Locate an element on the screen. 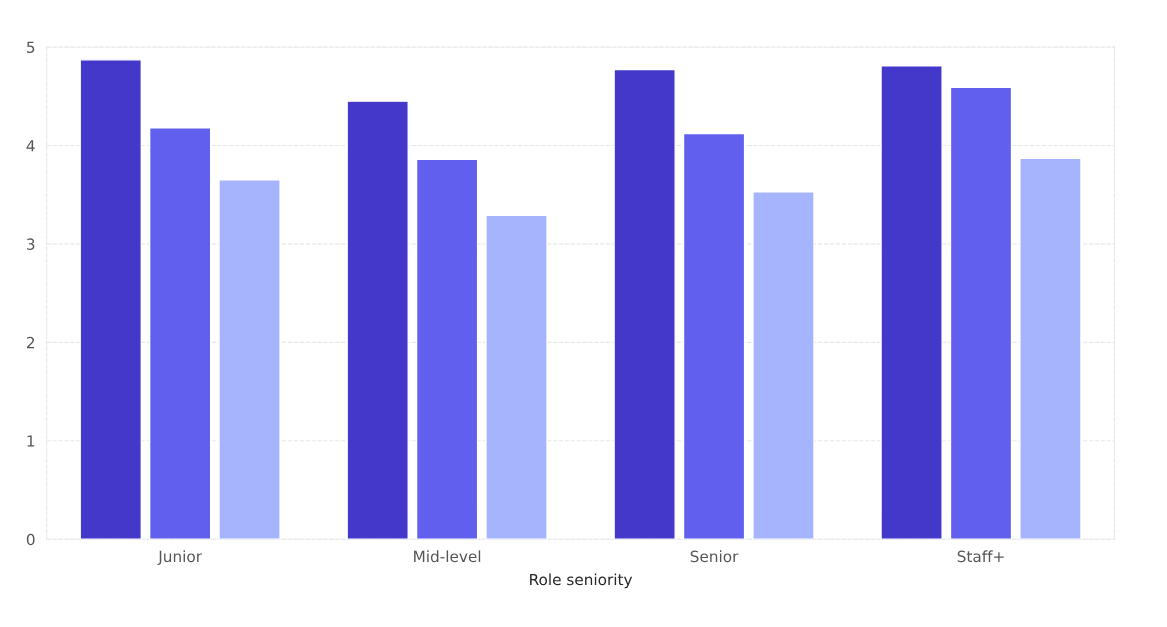 This screenshot has width=1167, height=627. x-tick-label: Mid-level is located at coordinates (447, 556).